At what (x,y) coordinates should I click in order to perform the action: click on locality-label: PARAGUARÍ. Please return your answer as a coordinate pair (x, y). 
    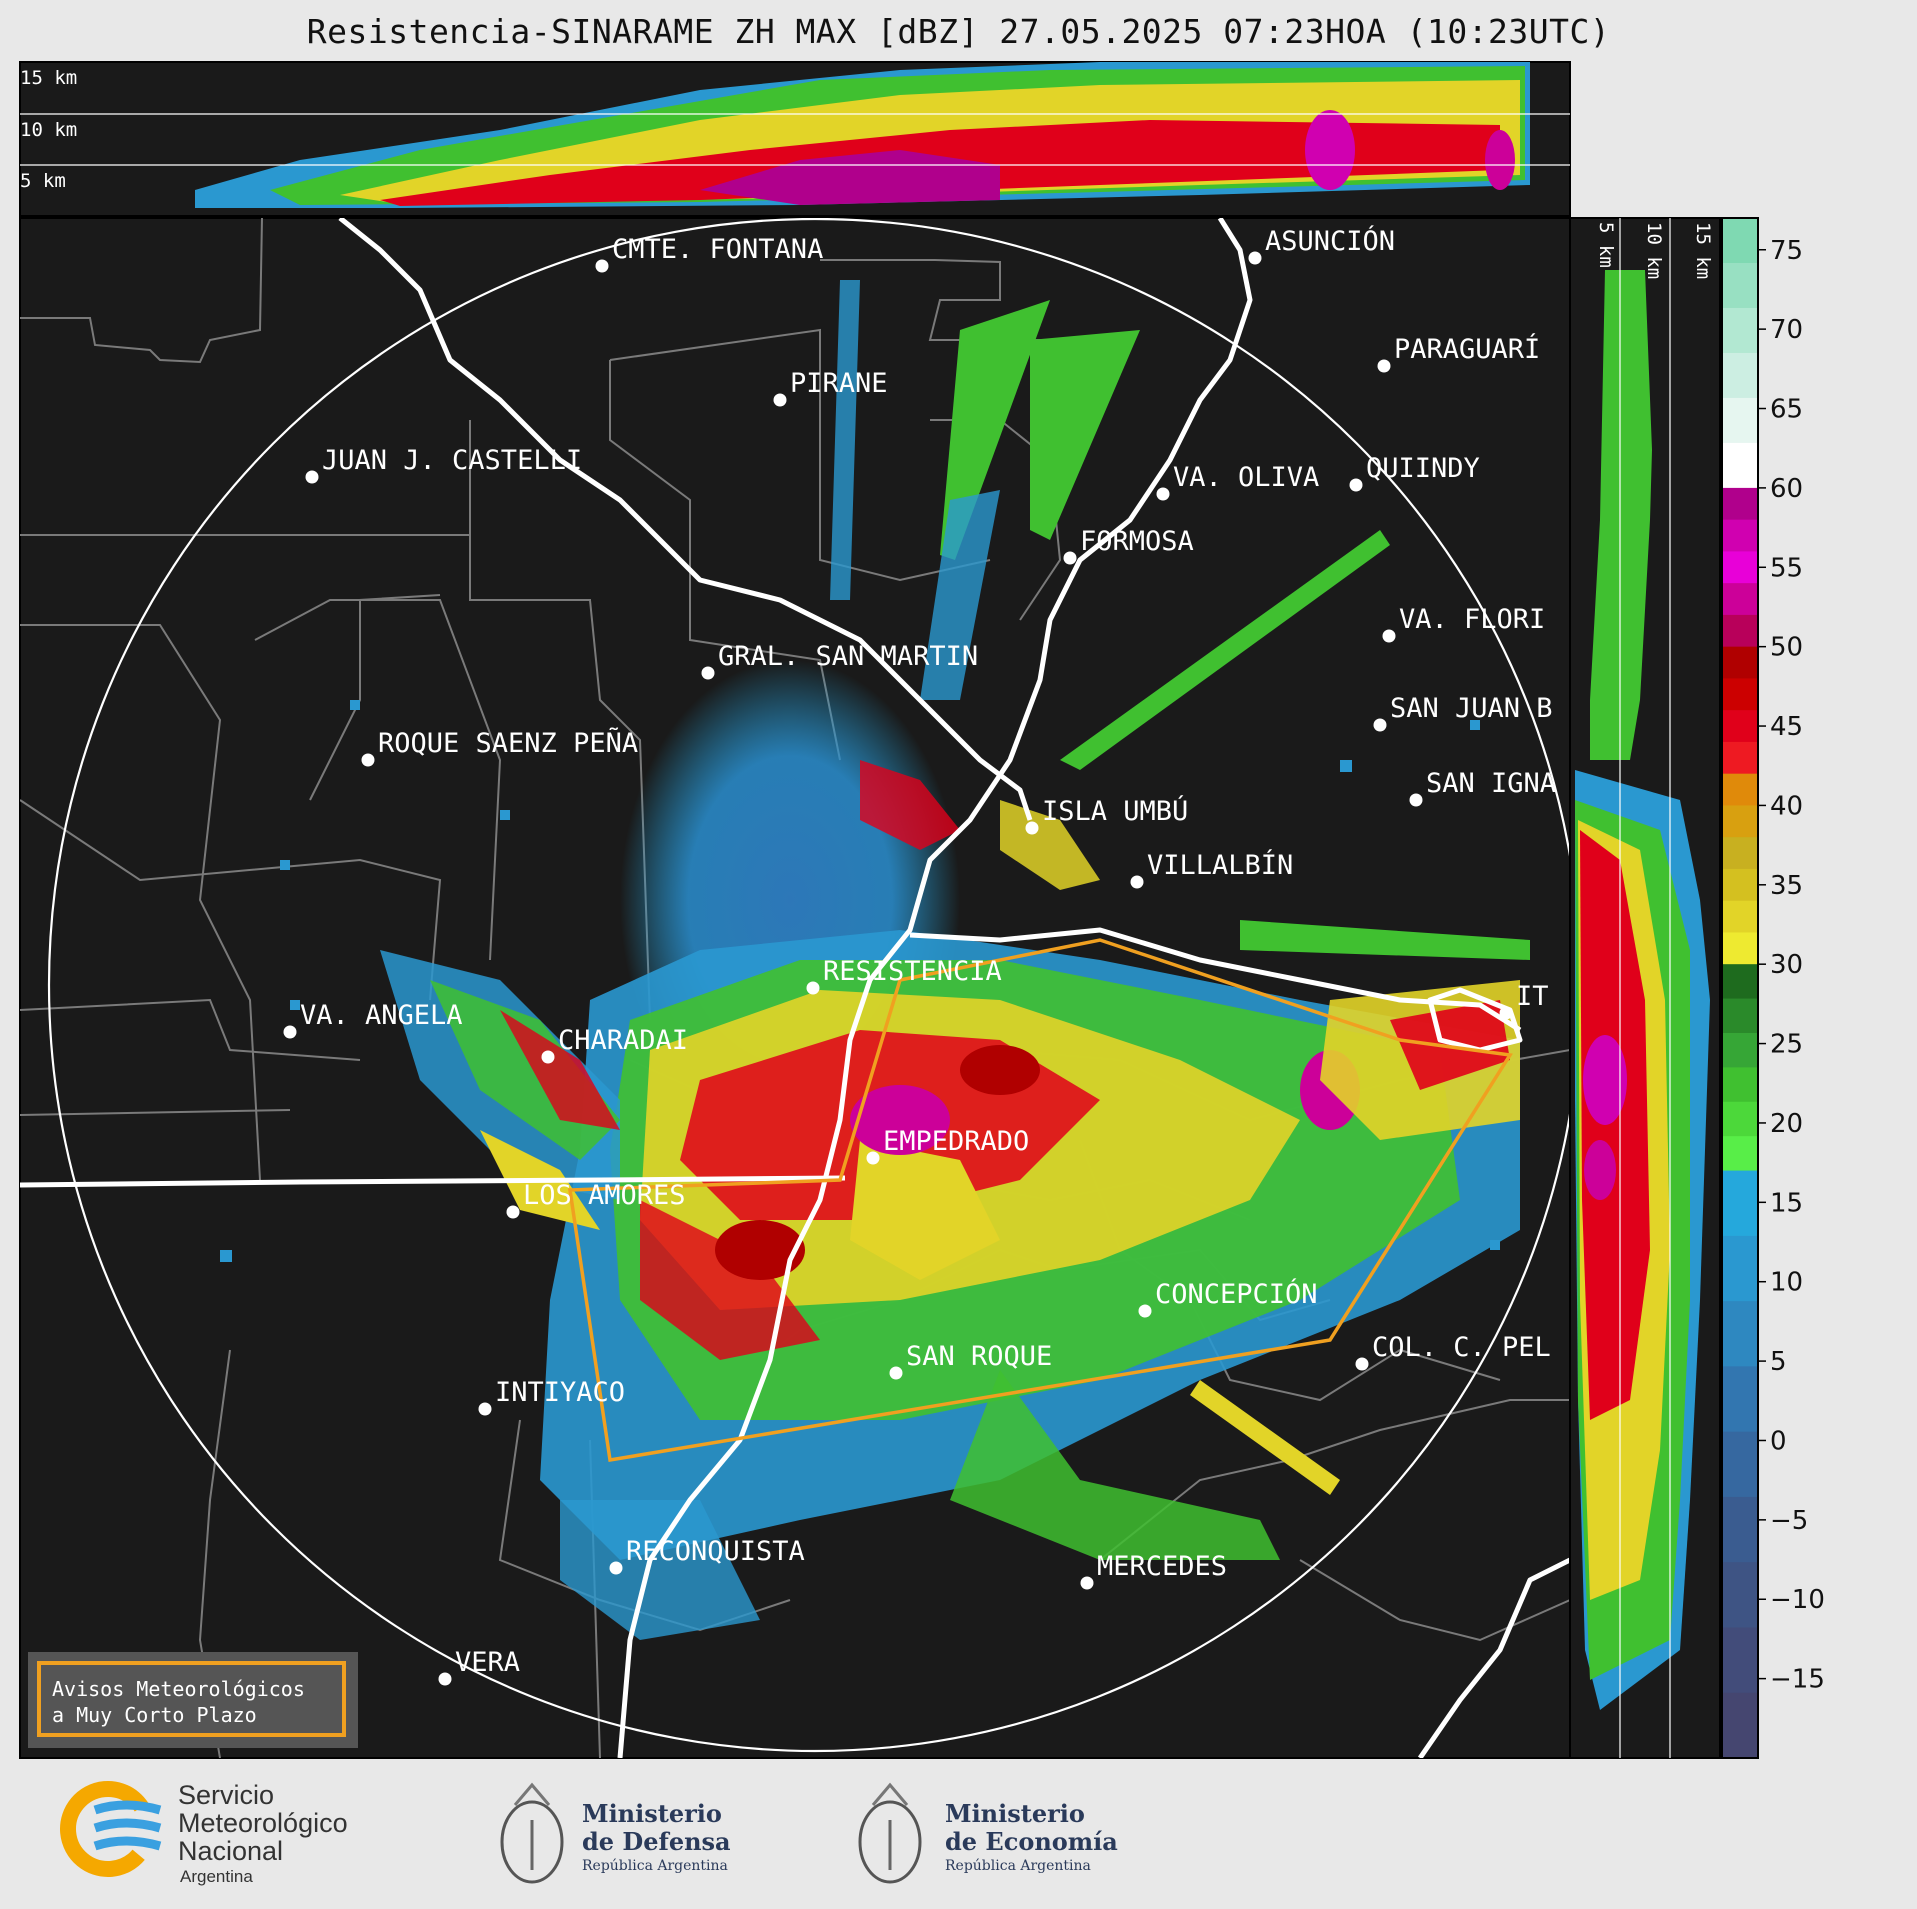
    Looking at the image, I should click on (1467, 349).